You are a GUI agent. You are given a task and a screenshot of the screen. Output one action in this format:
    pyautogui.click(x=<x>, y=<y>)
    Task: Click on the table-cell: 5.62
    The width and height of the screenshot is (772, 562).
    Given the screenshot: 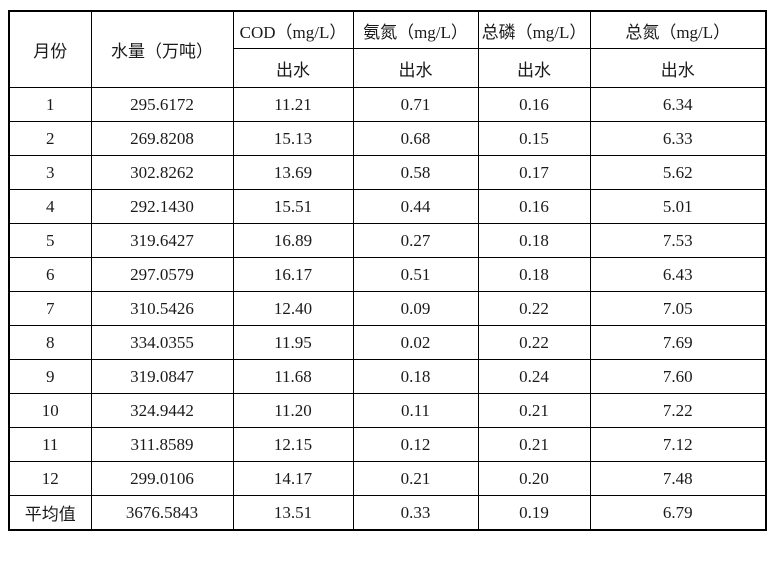 What is the action you would take?
    pyautogui.click(x=678, y=172)
    